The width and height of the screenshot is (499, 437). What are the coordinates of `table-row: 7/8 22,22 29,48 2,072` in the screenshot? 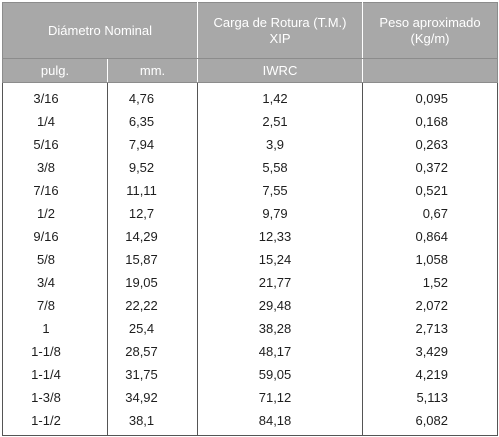 It's located at (250, 305).